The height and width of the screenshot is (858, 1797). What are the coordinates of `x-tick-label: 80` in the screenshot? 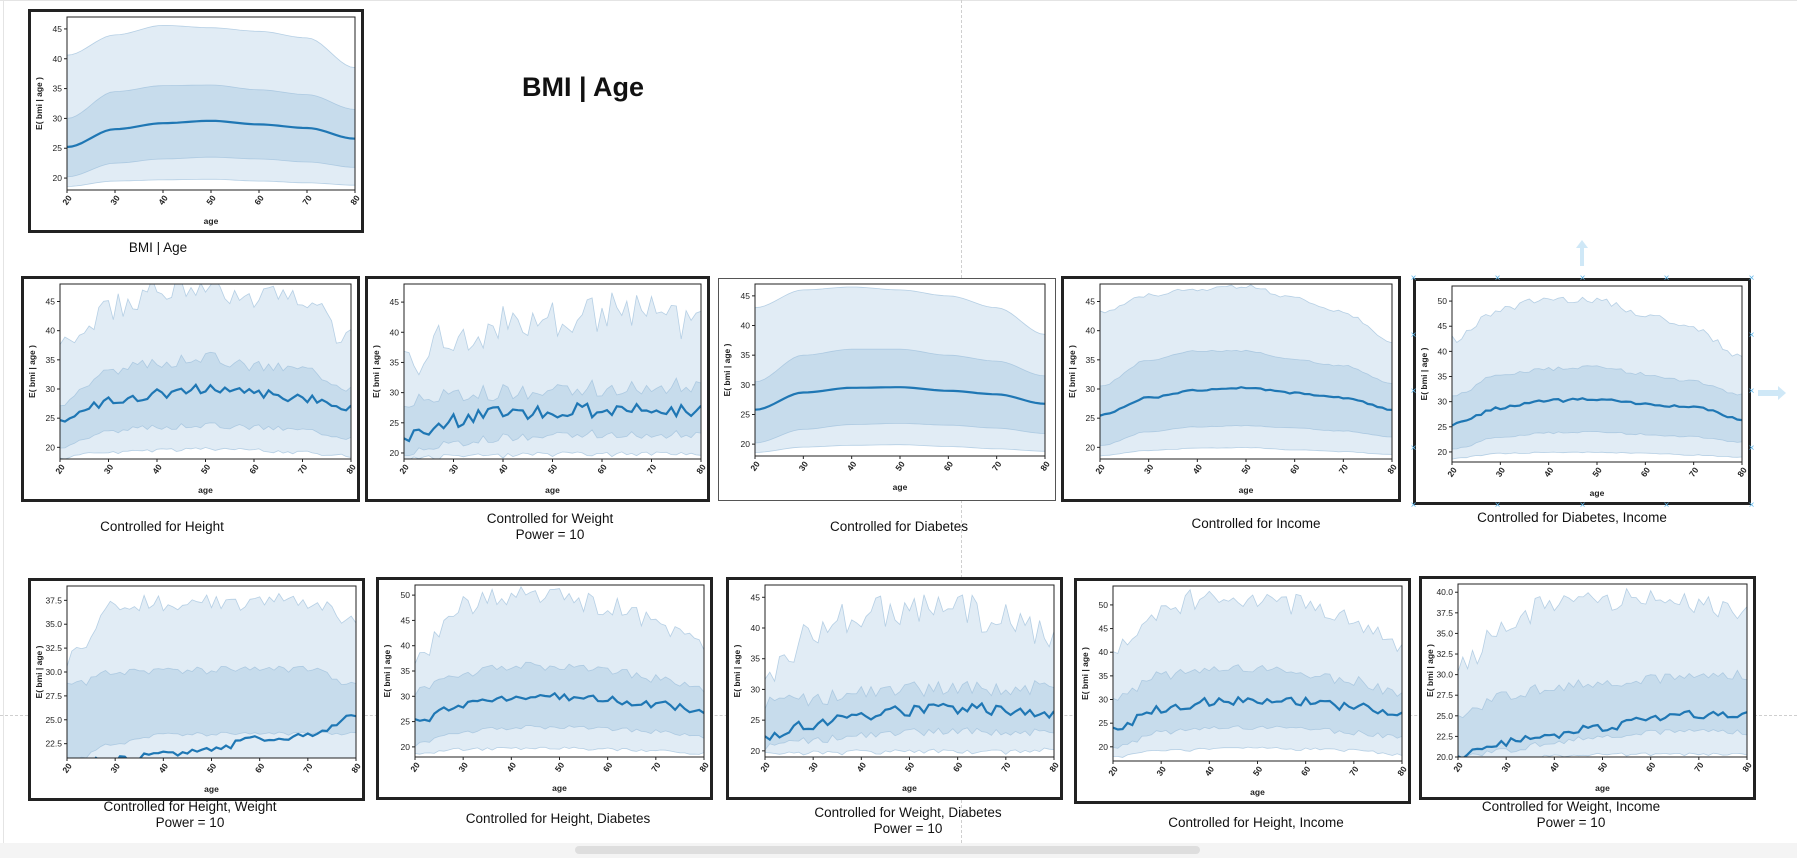 It's located at (1053, 767).